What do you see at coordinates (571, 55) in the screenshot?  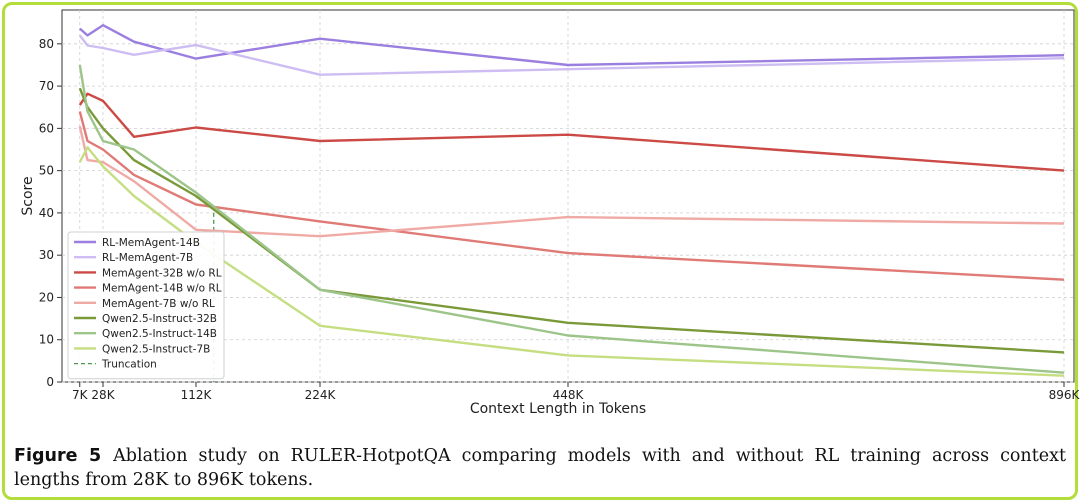 I see `series-line-rl-memagent-7b` at bounding box center [571, 55].